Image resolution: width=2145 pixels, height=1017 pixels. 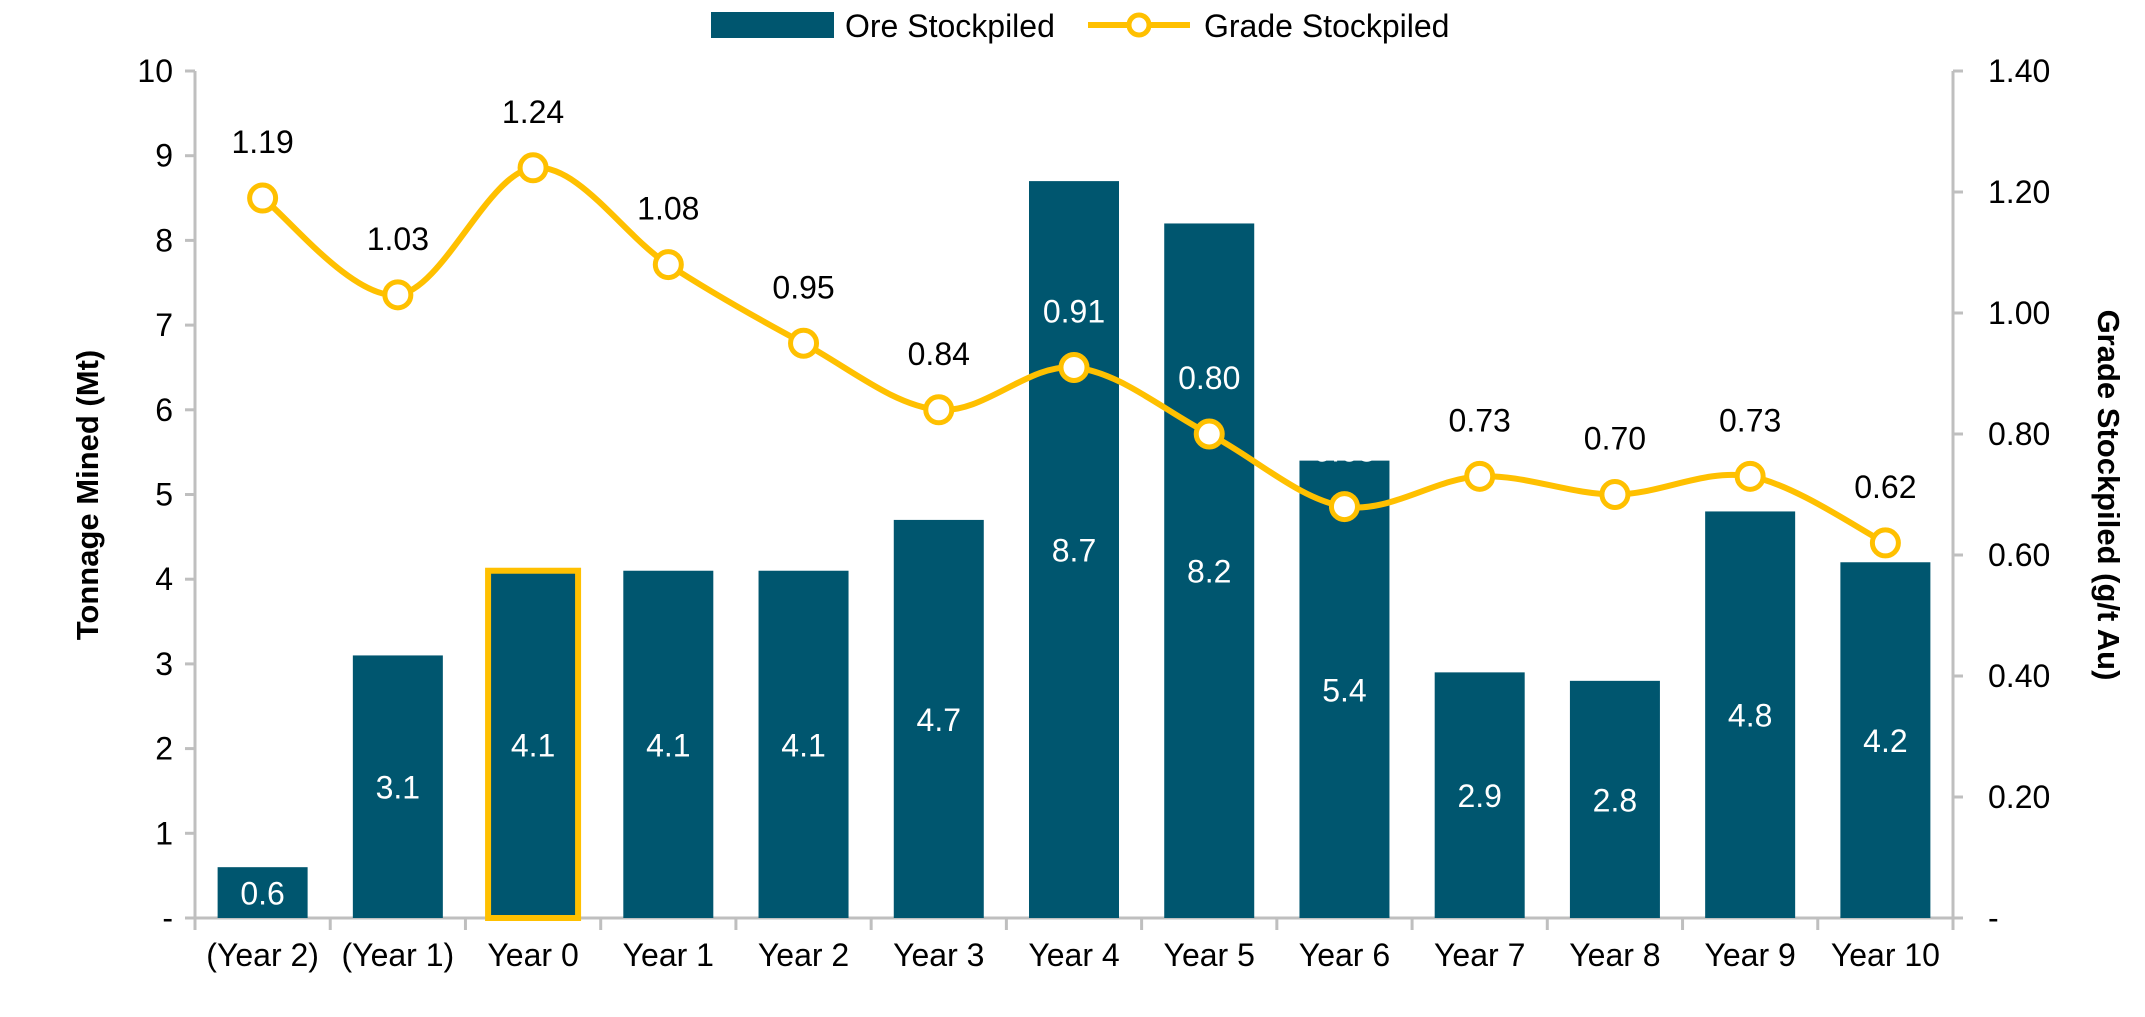 I want to click on y-tick-label-right: 0.40, so click(x=2019, y=676).